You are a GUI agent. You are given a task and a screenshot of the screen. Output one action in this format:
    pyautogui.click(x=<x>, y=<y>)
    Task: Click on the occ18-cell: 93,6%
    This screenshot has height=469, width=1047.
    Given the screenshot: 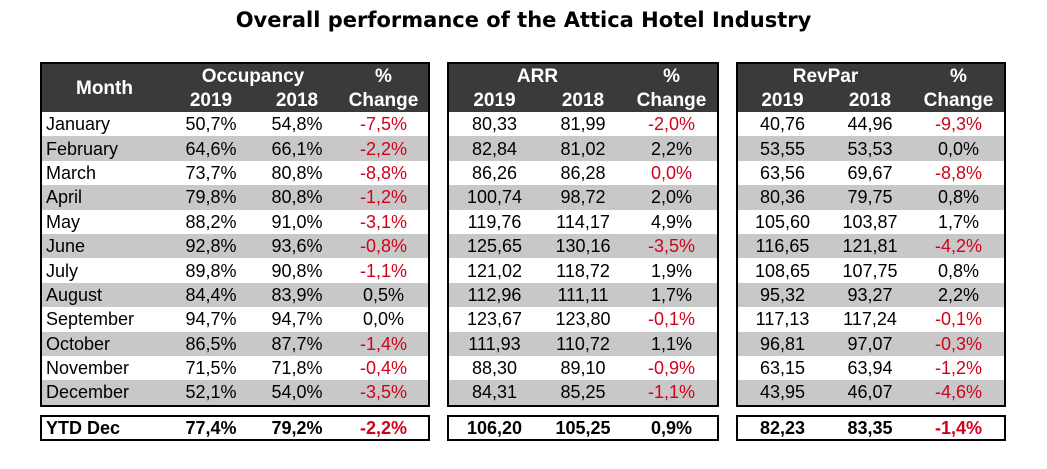 What is the action you would take?
    pyautogui.click(x=297, y=246)
    